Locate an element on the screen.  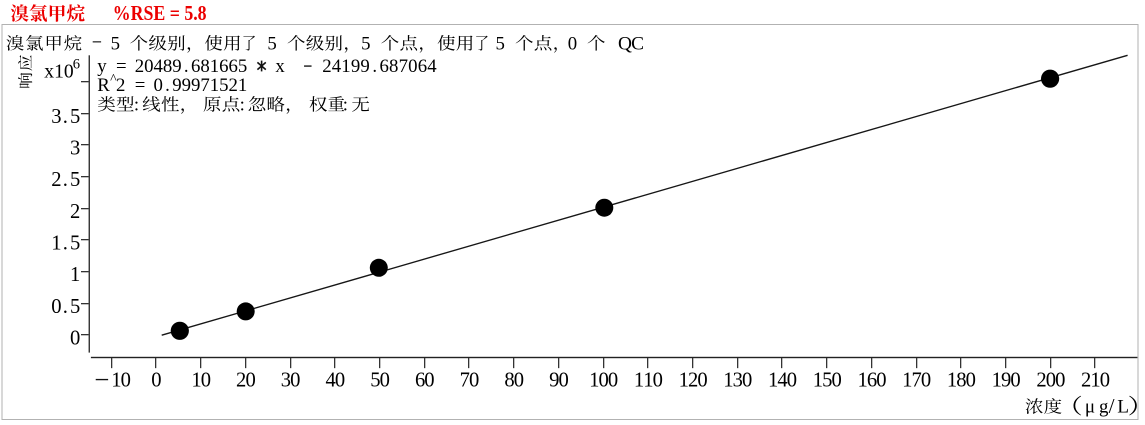
svg-text: L is located at coordinates (1123, 407).